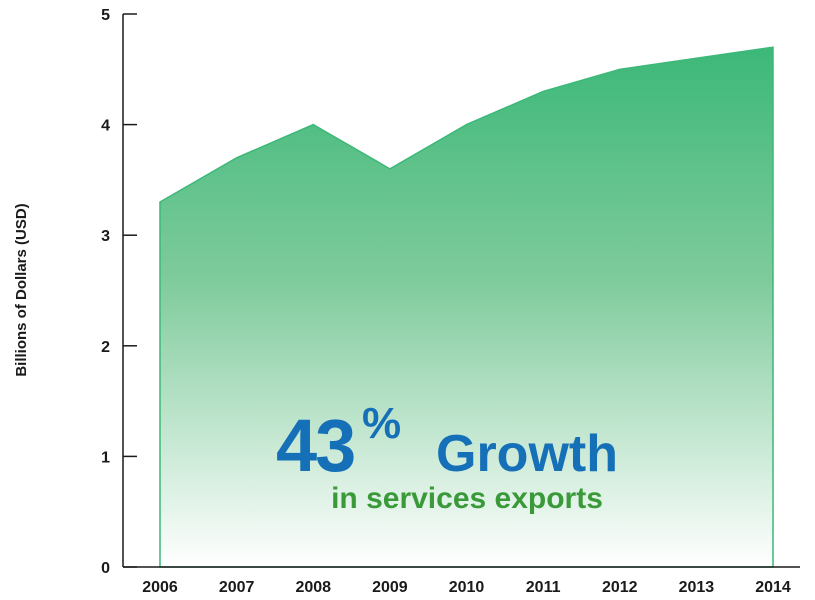  Describe the element at coordinates (105, 236) in the screenshot. I see `y-tick-label: 3` at that location.